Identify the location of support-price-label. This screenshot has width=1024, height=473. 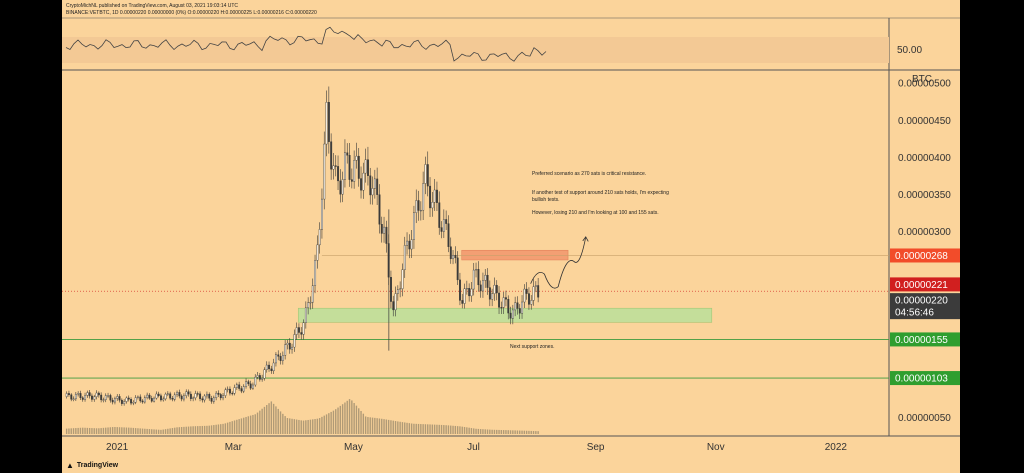
(925, 378).